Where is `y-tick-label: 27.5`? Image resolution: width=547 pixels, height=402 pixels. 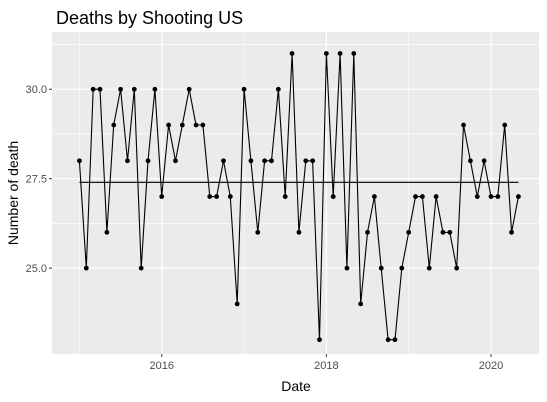
y-tick-label: 27.5 is located at coordinates (36, 180).